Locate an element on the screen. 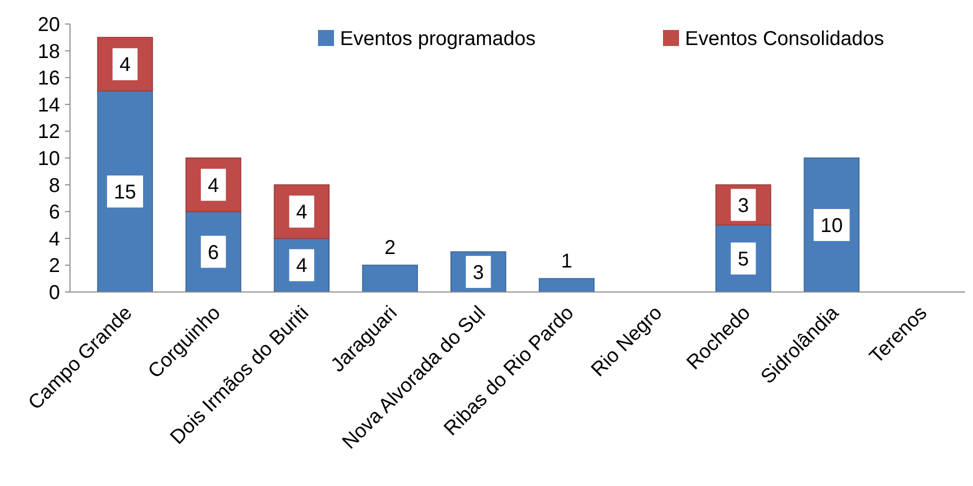 This screenshot has height=486, width=973. legend-label: Eventos programados is located at coordinates (438, 39).